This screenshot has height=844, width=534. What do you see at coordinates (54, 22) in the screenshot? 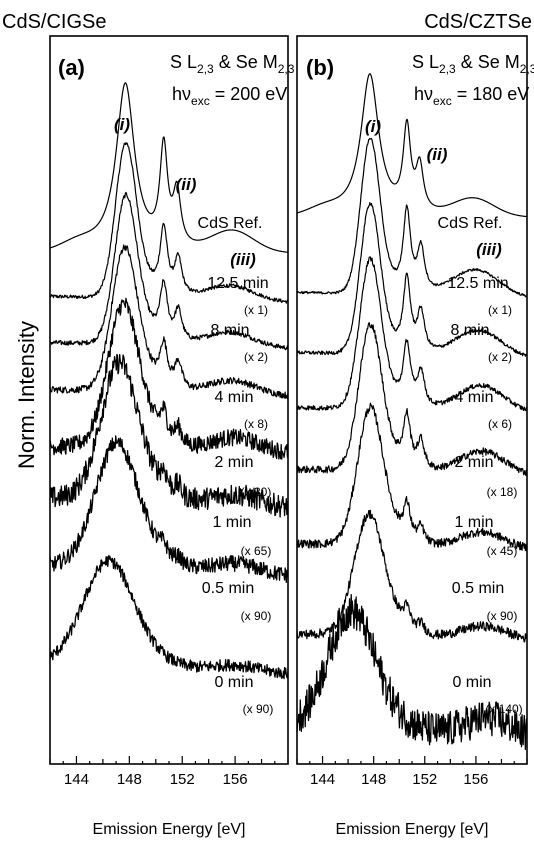
I see `panel-a-title: CdS/CIGSe` at bounding box center [54, 22].